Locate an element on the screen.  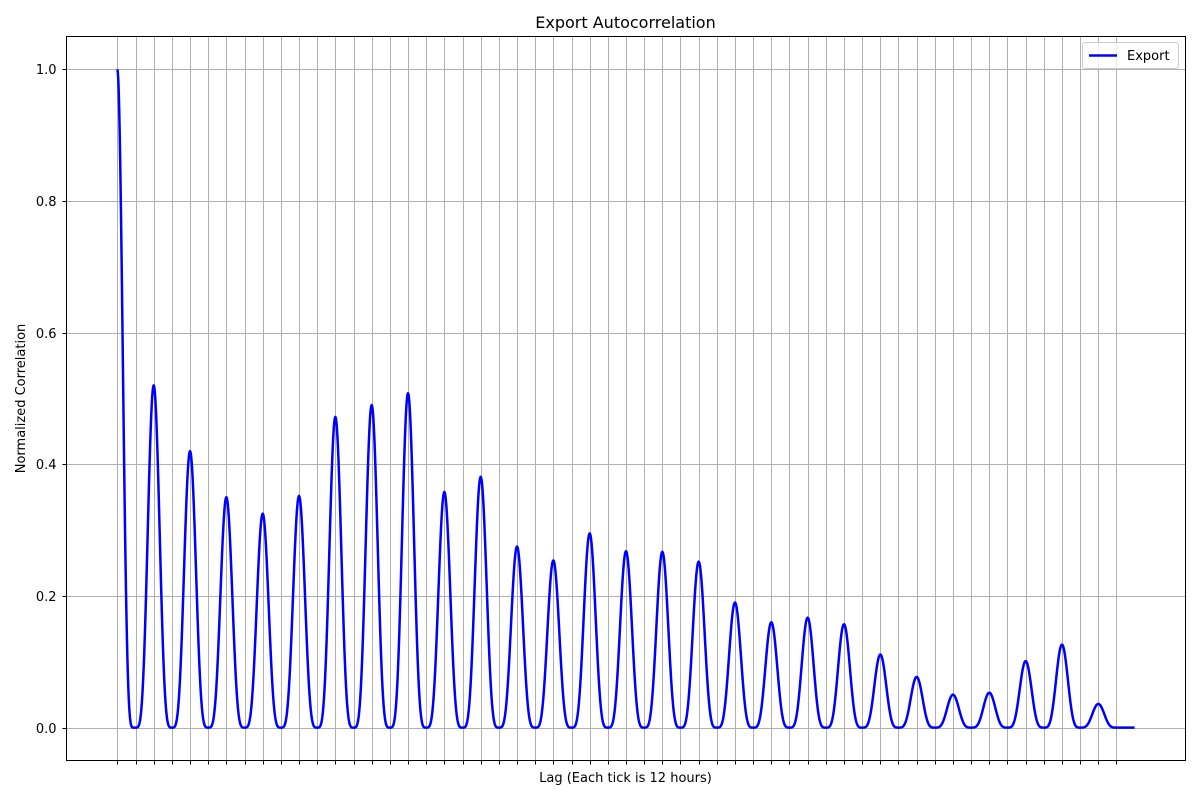
y-tick-label: 1.0 is located at coordinates (46, 70).